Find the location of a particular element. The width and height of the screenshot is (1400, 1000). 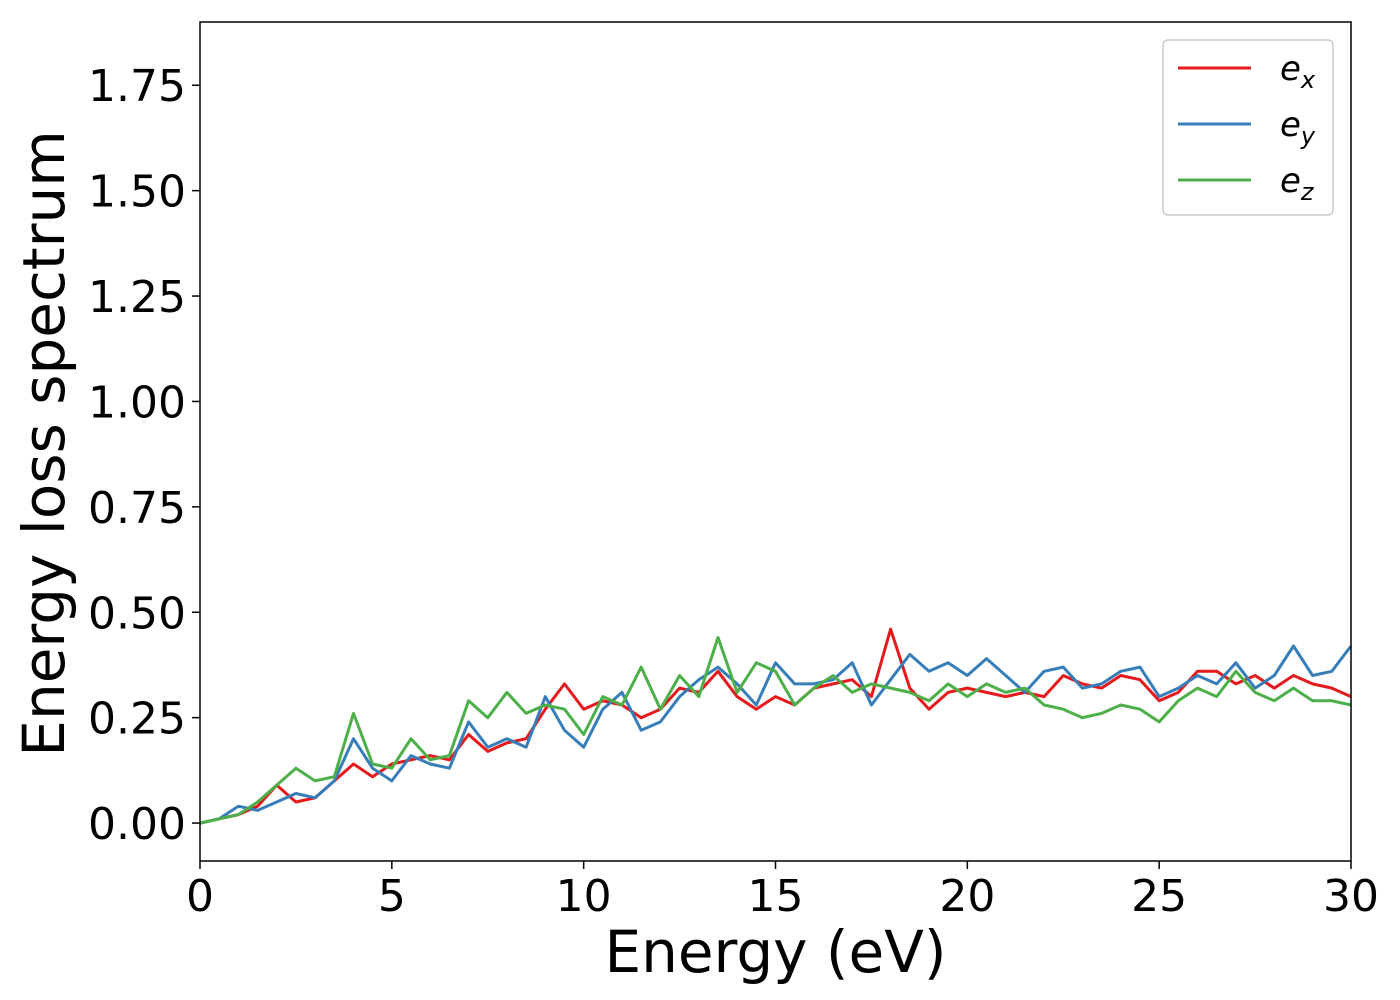

legend-label-y: ey is located at coordinates (1298, 127).